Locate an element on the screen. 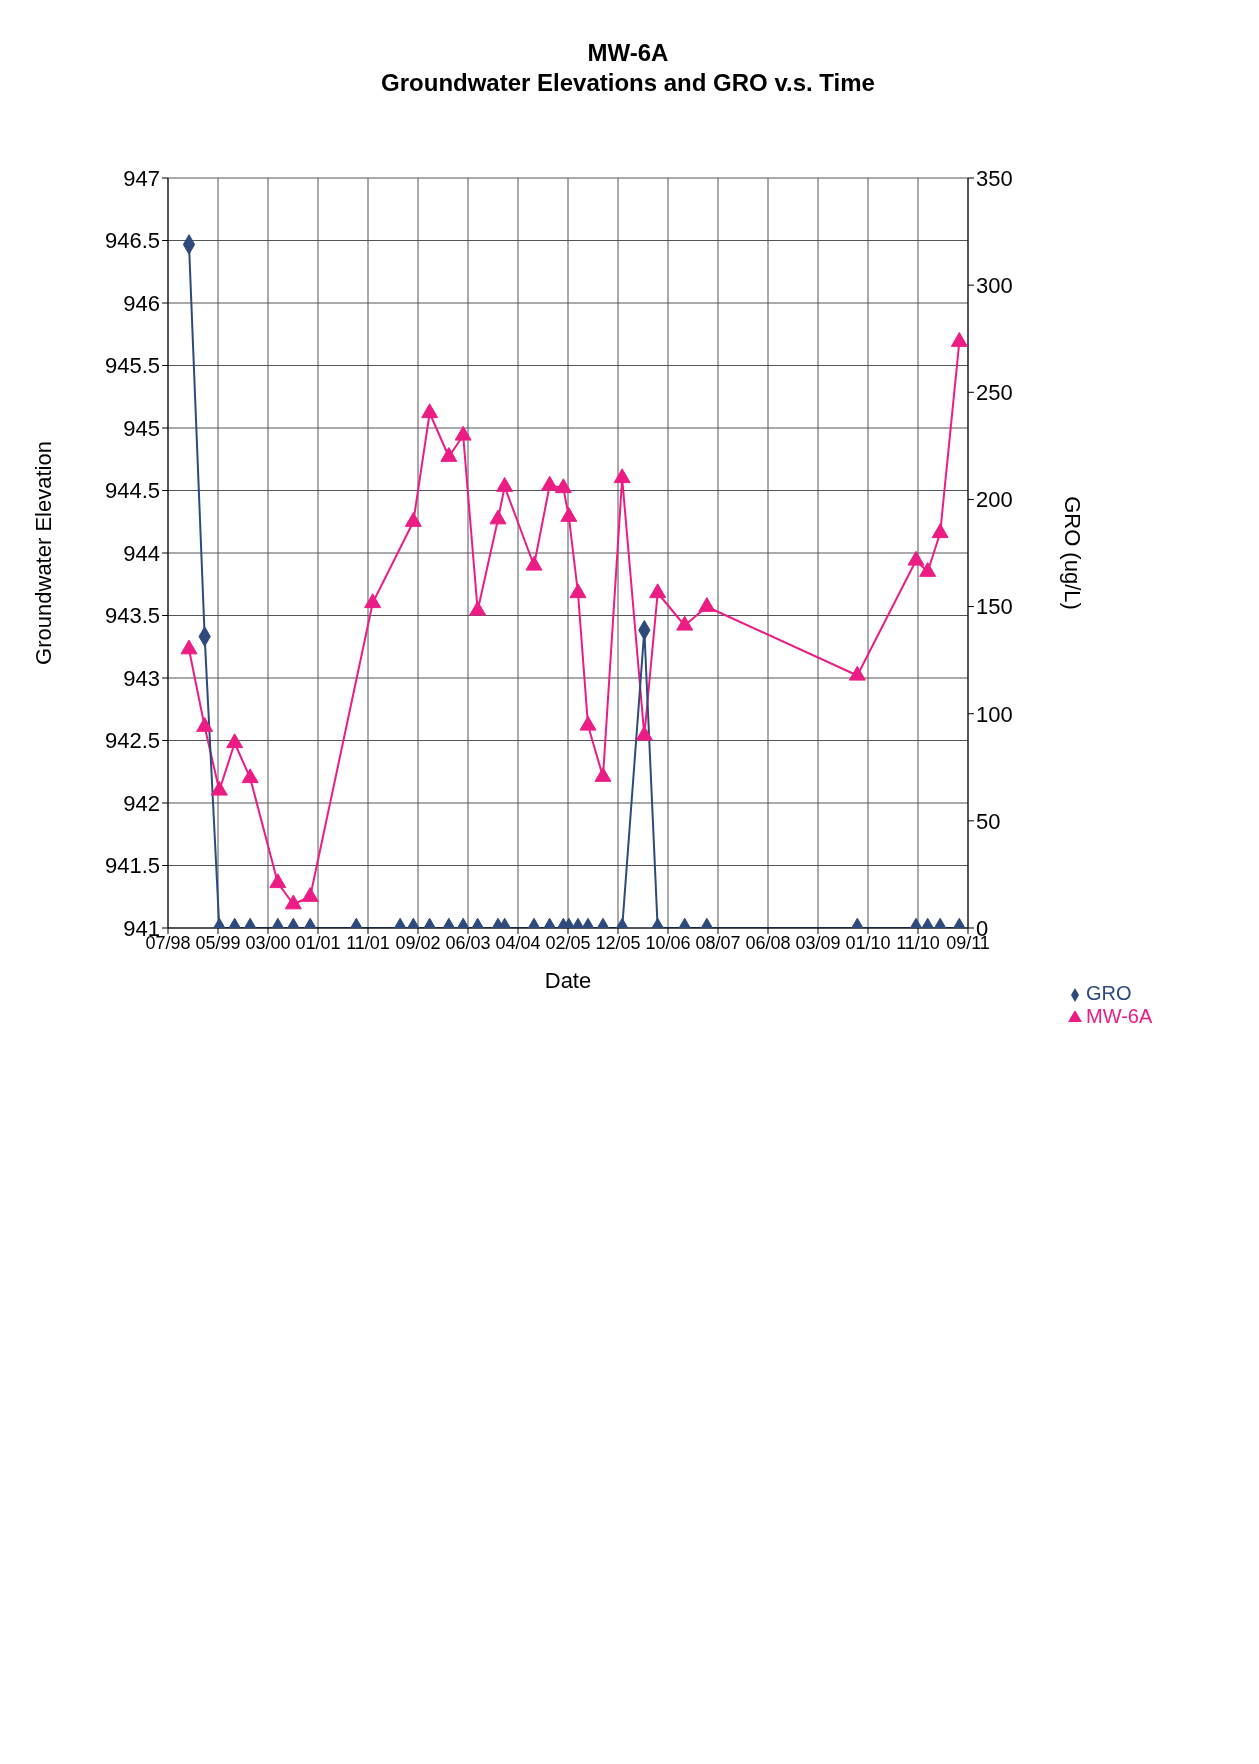  y2-tick-label: 150 is located at coordinates (994, 607).